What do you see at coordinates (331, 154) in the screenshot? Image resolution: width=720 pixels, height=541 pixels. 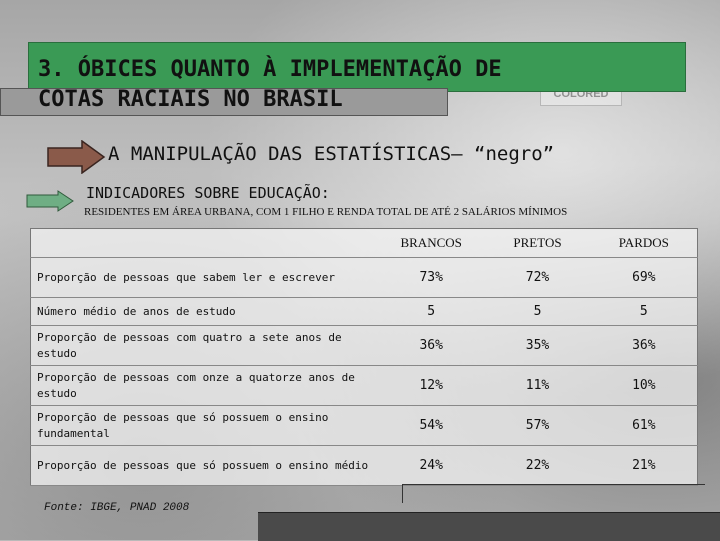 I see `subtitle: A MANIPULAÇÃO DAS ESTATÍSTICAS– “negro”` at bounding box center [331, 154].